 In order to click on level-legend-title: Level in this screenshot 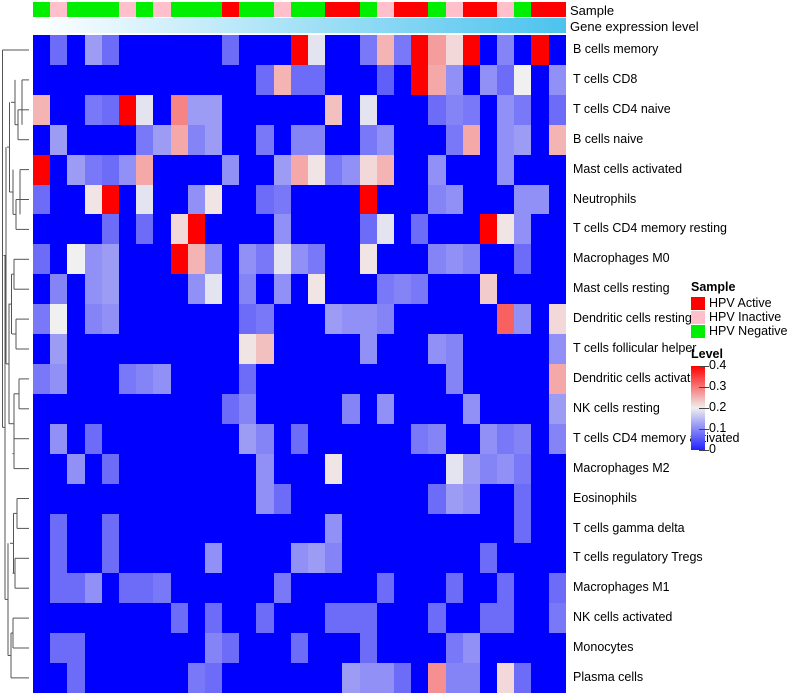, I will do `click(707, 354)`.